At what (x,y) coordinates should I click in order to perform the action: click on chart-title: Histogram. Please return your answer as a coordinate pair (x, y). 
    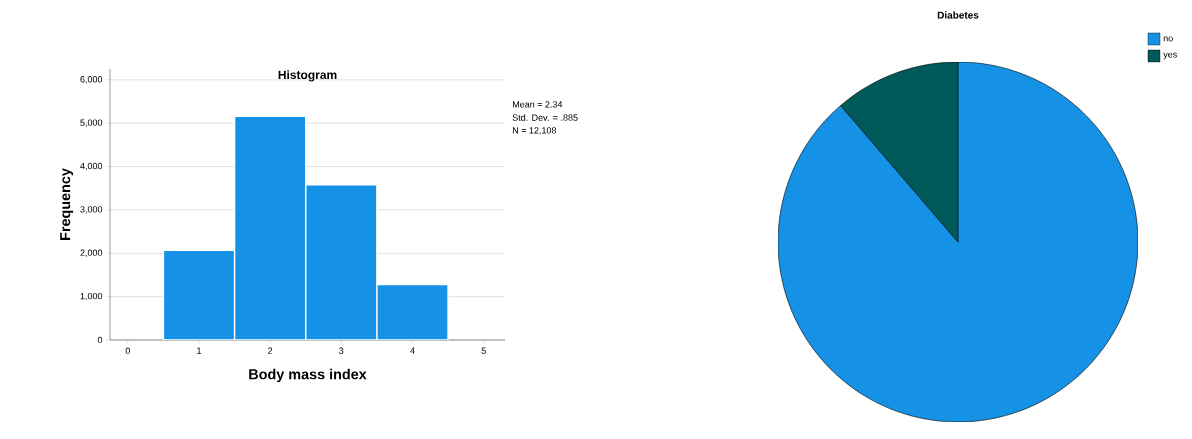
    Looking at the image, I should click on (307, 76).